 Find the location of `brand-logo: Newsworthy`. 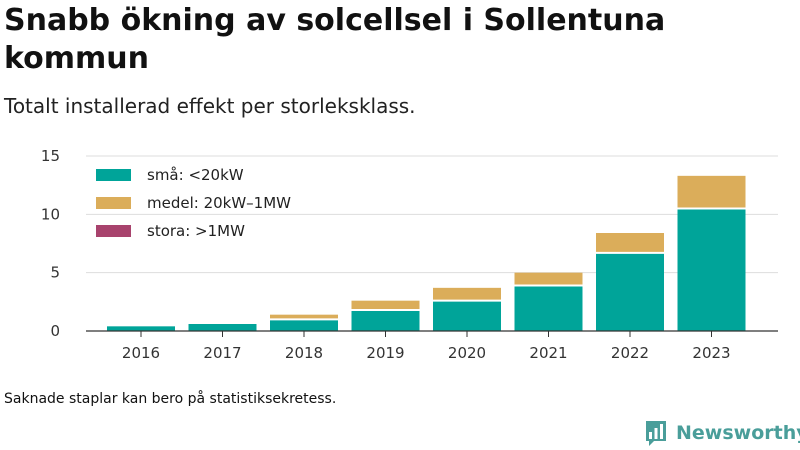

brand-logo: Newsworthy is located at coordinates (722, 433).